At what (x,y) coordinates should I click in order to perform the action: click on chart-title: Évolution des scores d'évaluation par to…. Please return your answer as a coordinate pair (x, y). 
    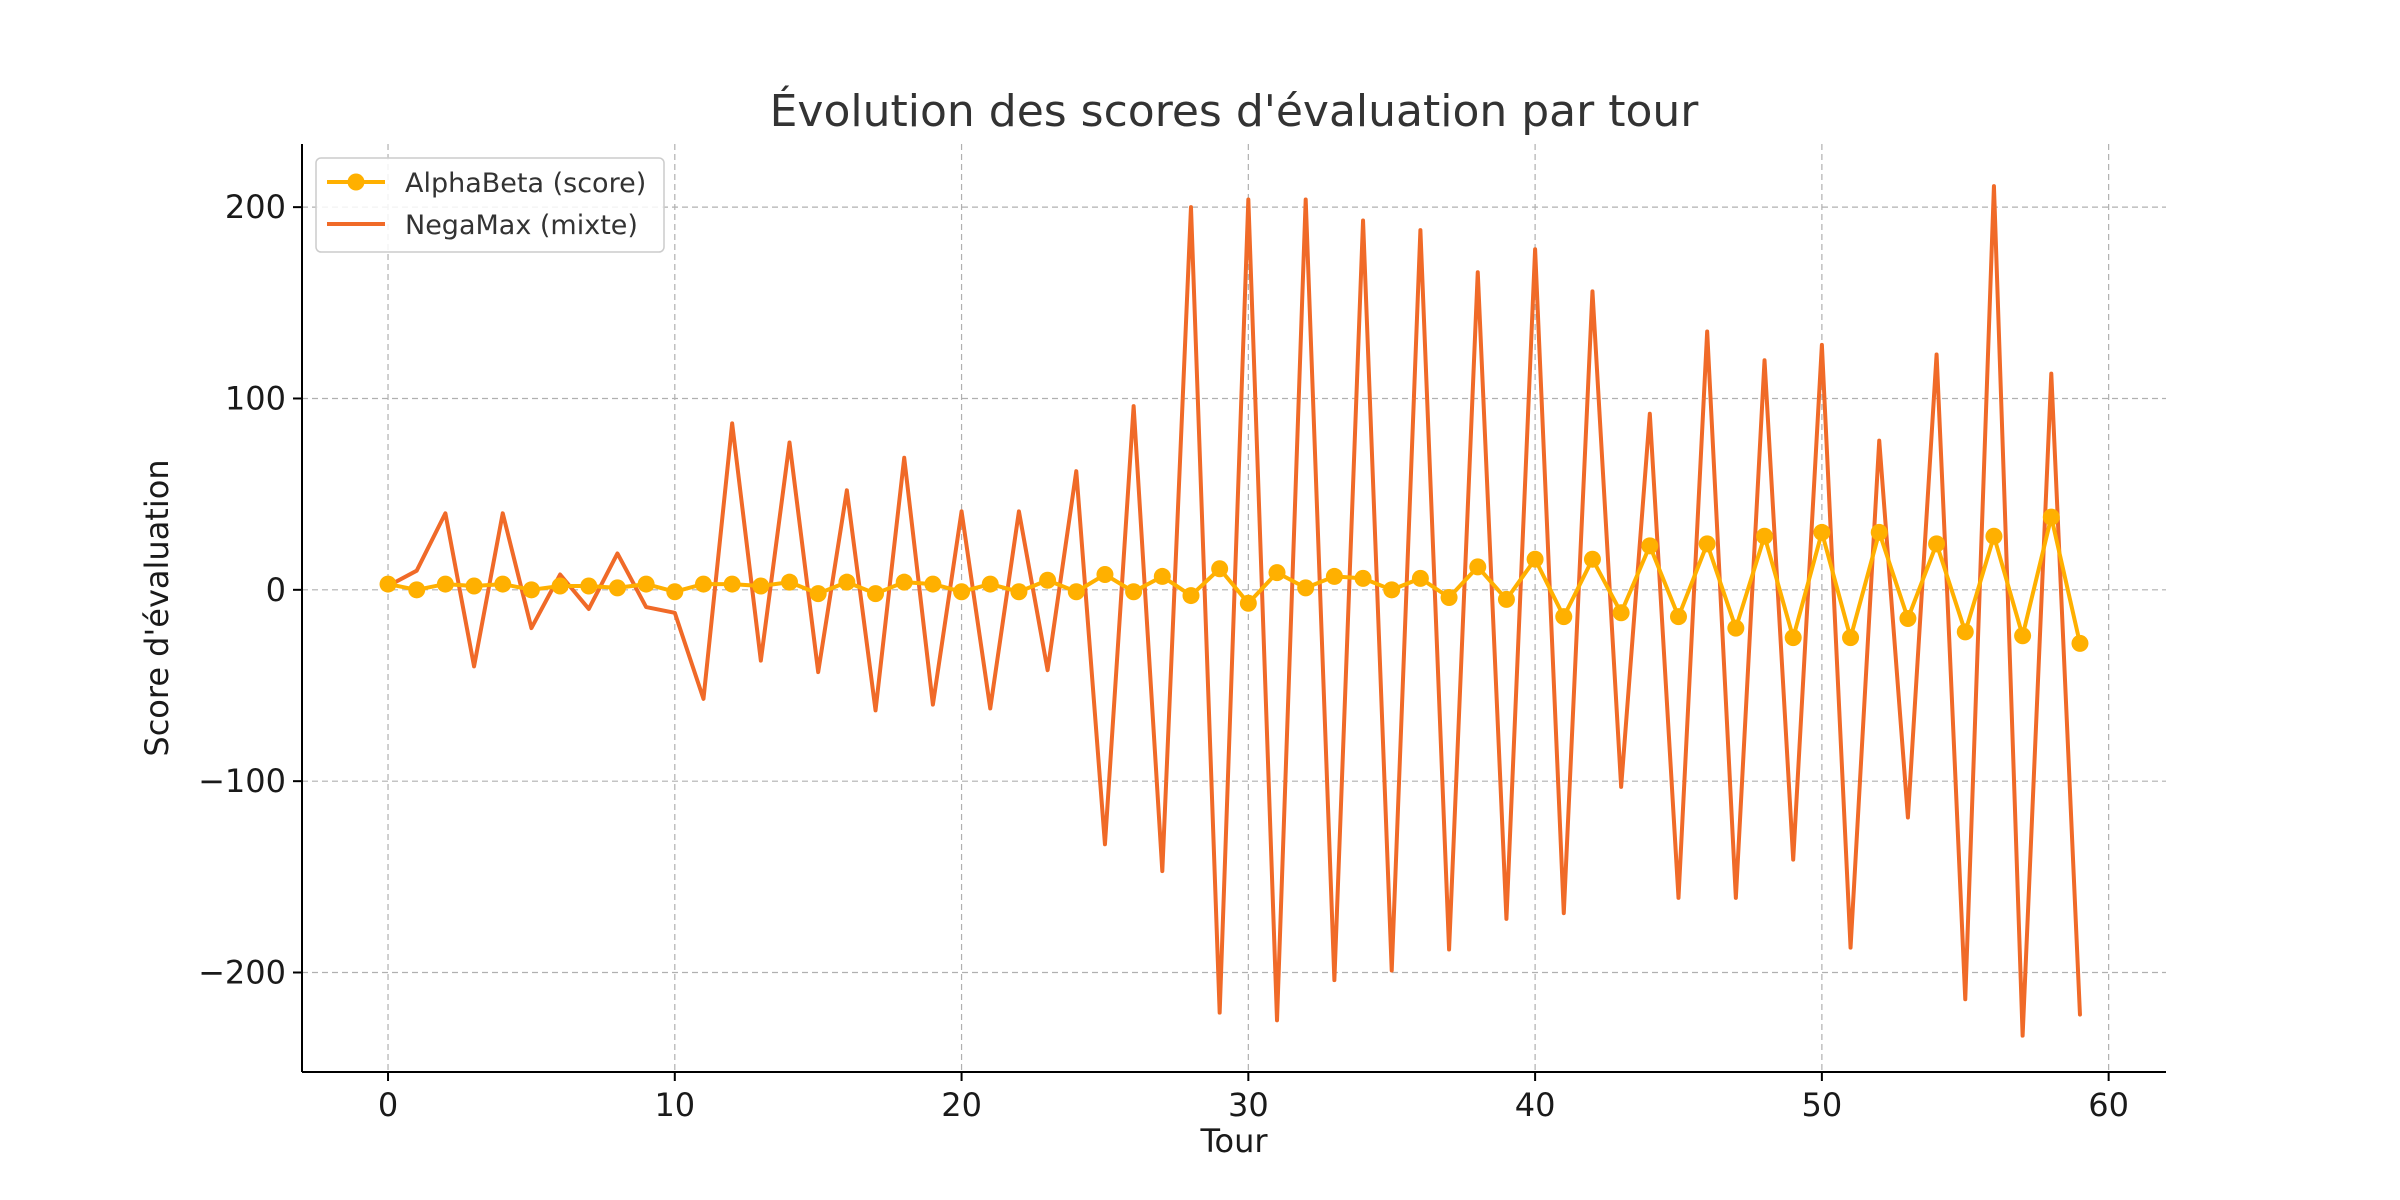
    Looking at the image, I should click on (1235, 110).